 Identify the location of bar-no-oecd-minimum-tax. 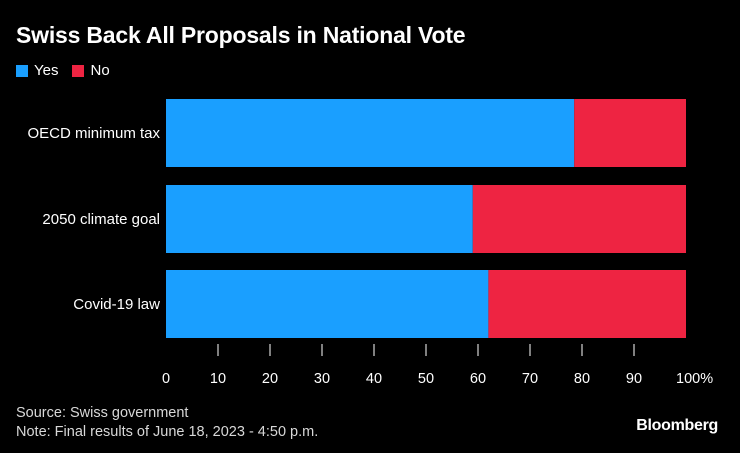
(630, 133).